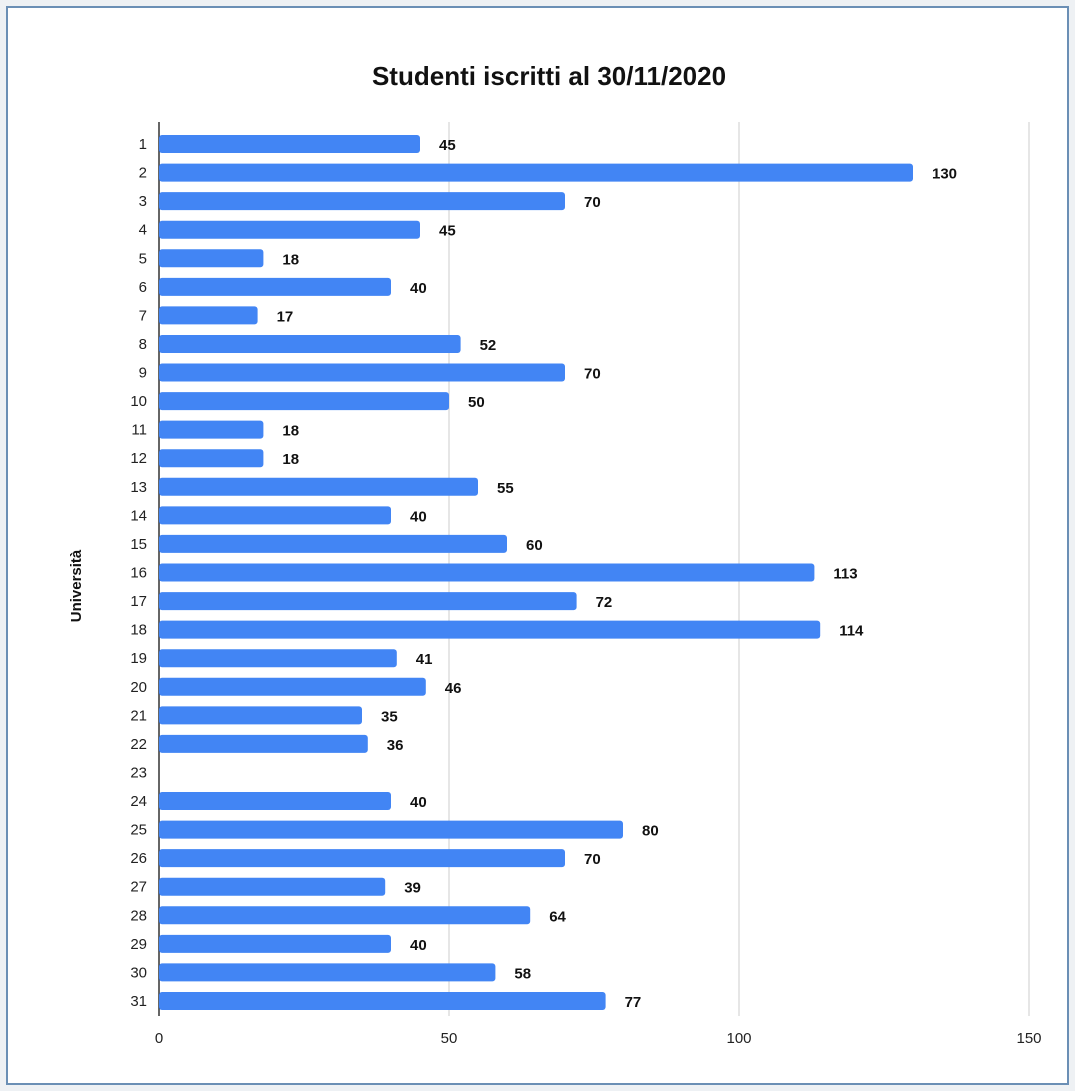 This screenshot has width=1075, height=1091. Describe the element at coordinates (138, 972) in the screenshot. I see `y-tick-label: 30` at that location.